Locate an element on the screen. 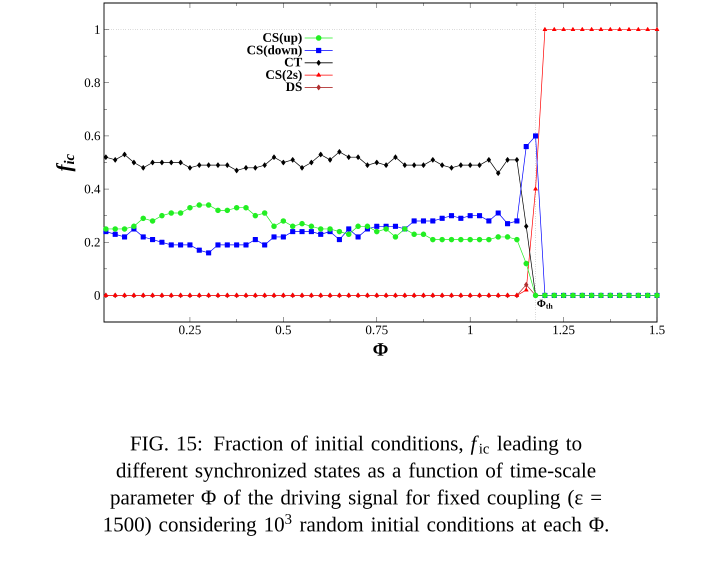 Image resolution: width=708 pixels, height=581 pixels. y-tick-label: 0.8 is located at coordinates (92, 83).